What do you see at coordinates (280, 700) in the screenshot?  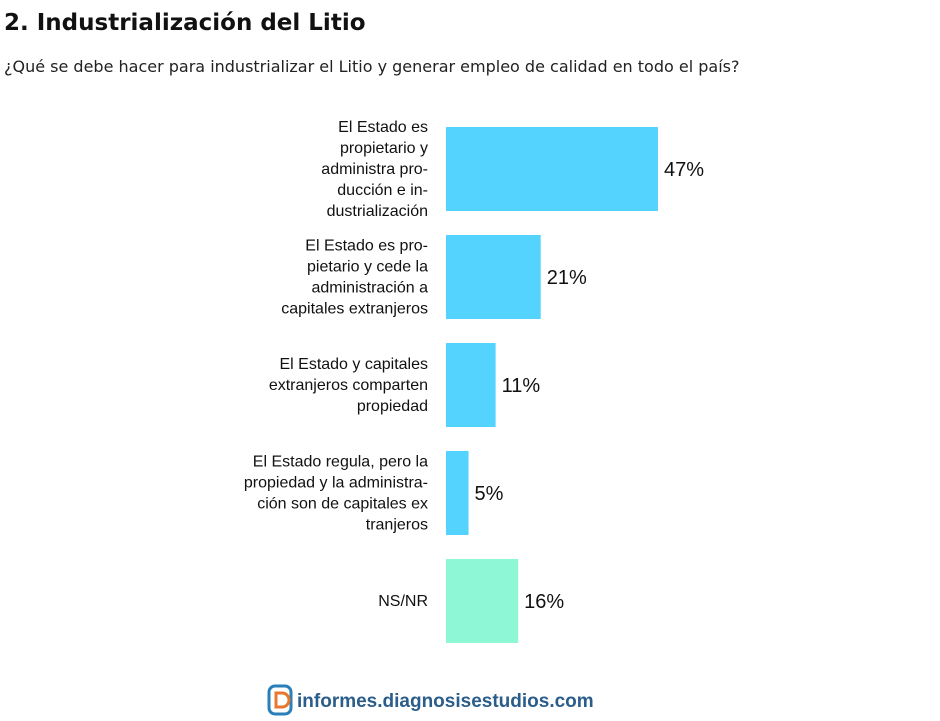 I see `logo` at bounding box center [280, 700].